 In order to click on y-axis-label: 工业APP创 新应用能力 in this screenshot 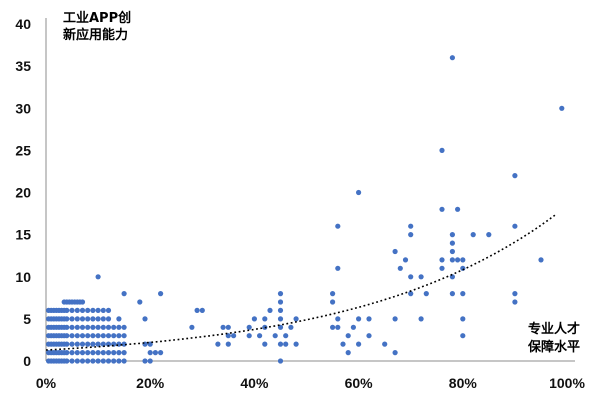, I will do `click(99, 26)`.